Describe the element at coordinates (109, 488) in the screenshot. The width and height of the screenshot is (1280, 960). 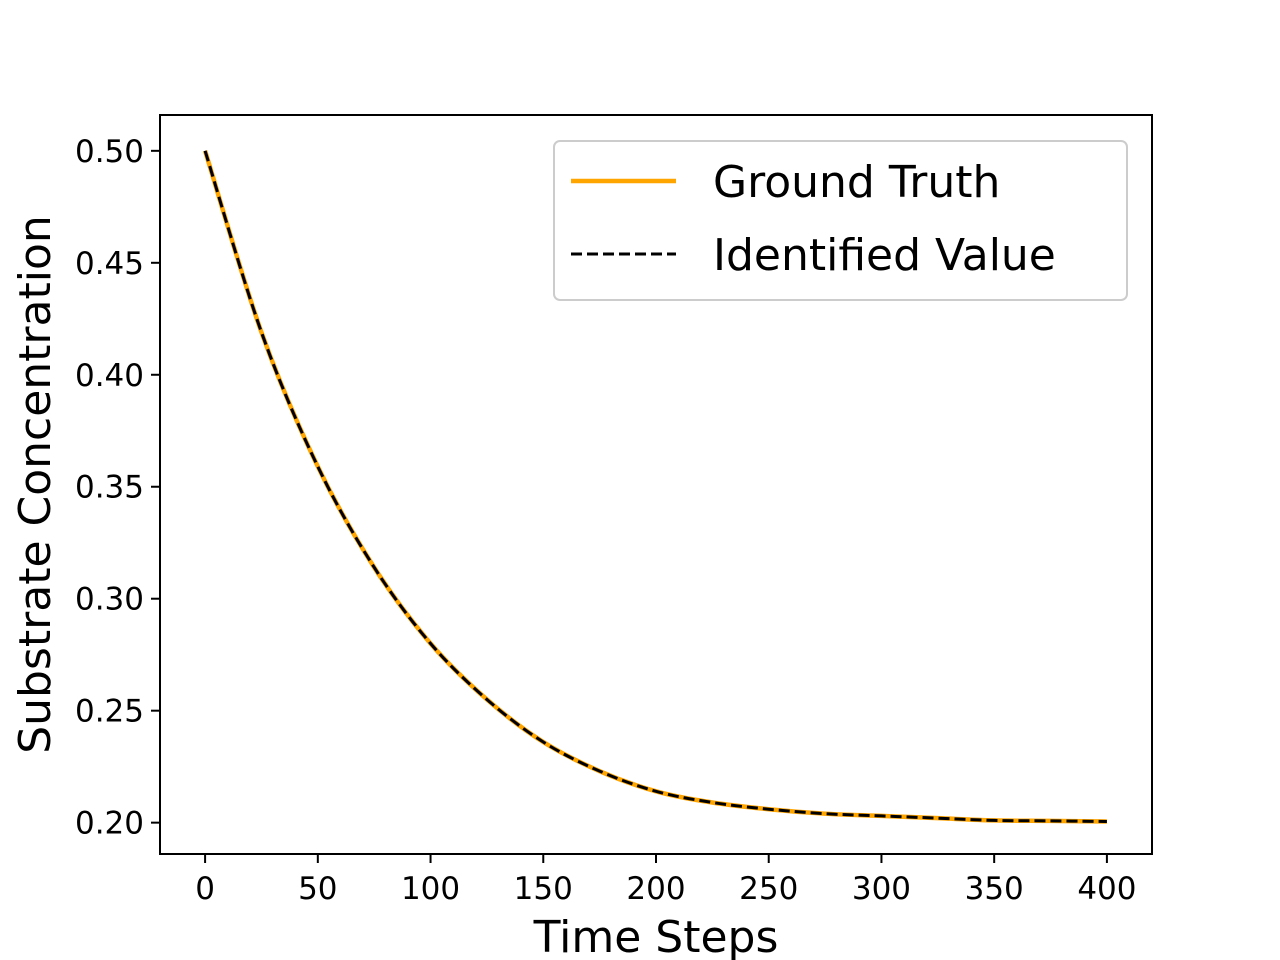
I see `y-tick-label: 0.35` at that location.